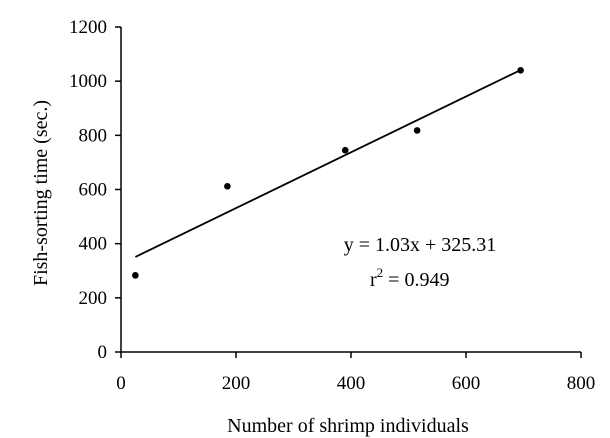  I want to click on y-ticks: 0 200 400 600 800 1000 1200, so click(95, 190).